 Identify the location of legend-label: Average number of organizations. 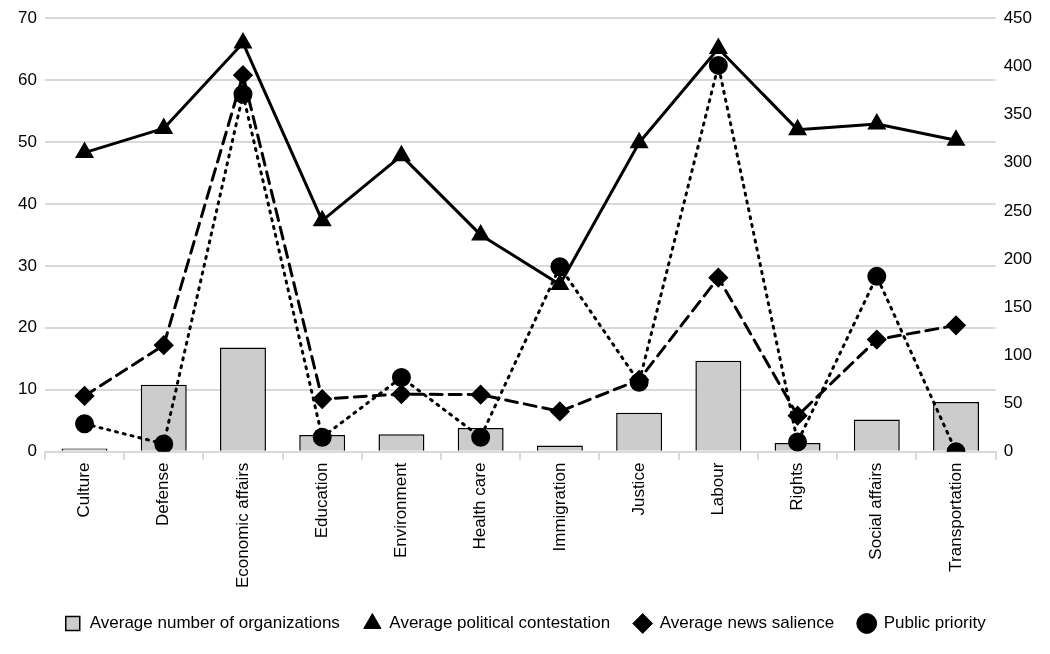
(214, 623).